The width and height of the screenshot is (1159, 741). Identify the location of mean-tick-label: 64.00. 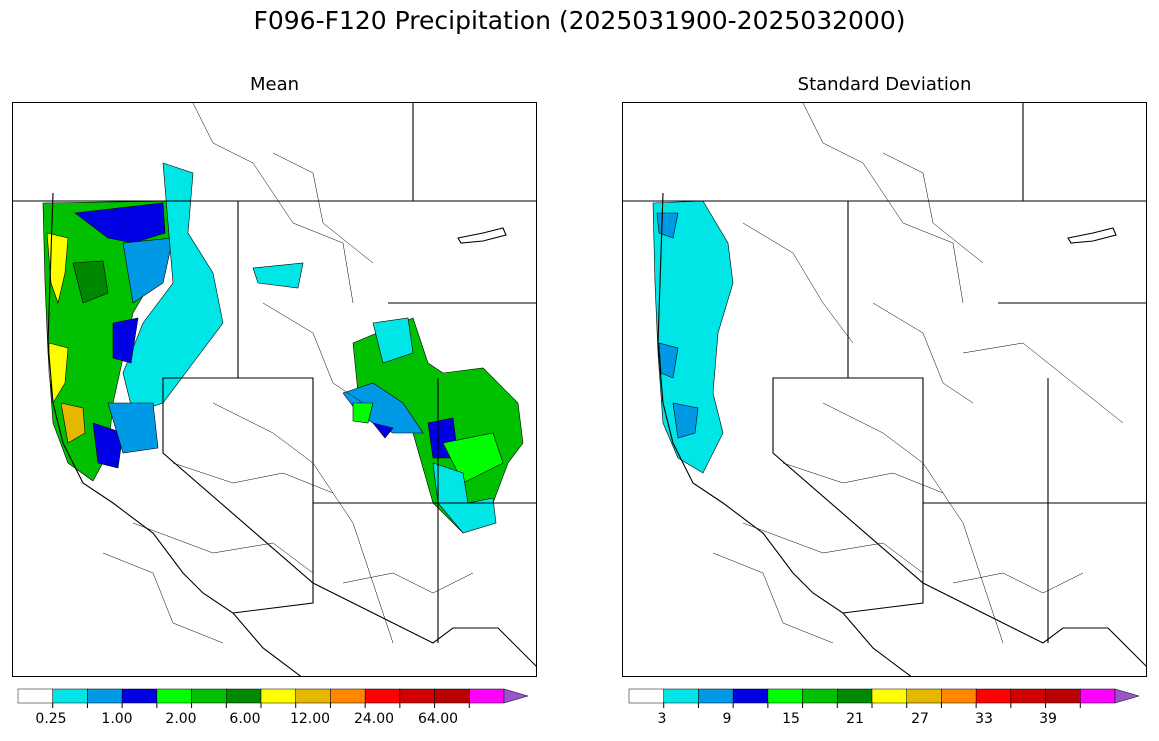
(438, 719).